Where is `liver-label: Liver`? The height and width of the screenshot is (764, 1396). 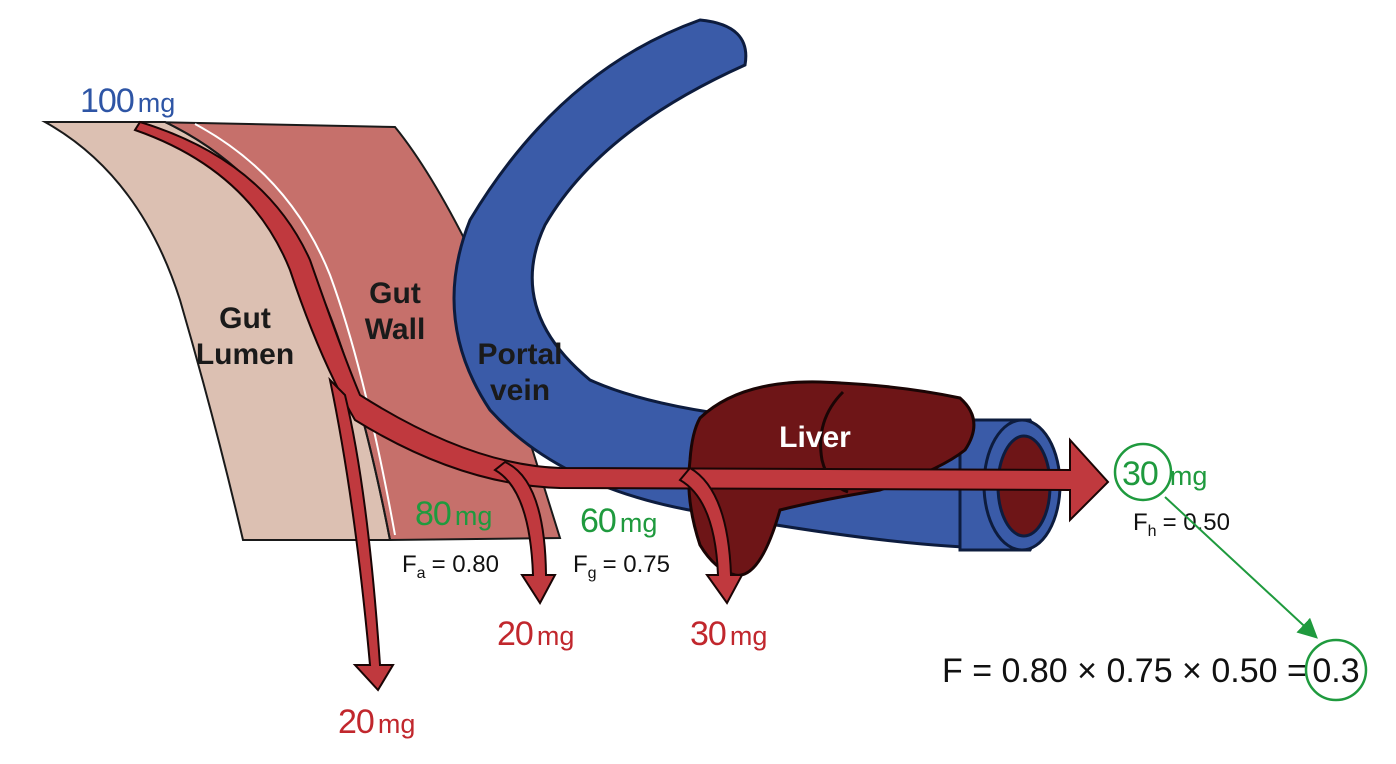 liver-label: Liver is located at coordinates (815, 437).